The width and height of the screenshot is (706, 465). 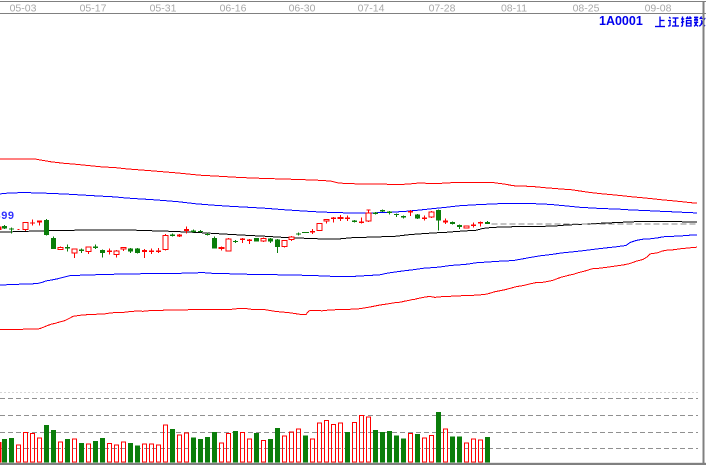 I want to click on svg-text: 08-11, so click(x=514, y=9).